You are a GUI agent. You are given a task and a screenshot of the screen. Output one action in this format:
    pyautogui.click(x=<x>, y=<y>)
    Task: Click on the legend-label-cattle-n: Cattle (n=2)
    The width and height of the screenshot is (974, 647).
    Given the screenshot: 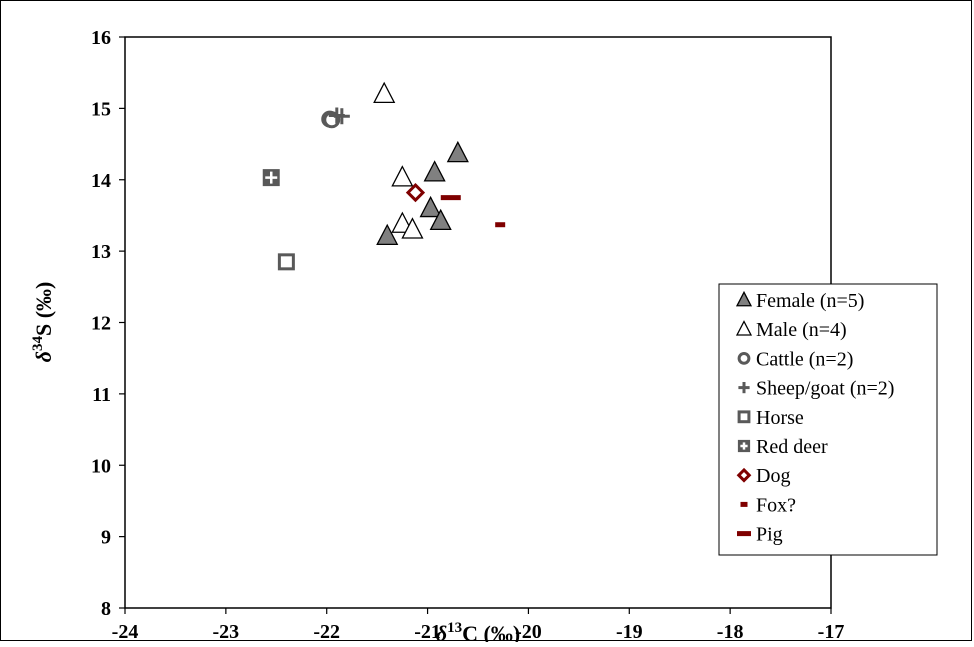 What is the action you would take?
    pyautogui.click(x=804, y=359)
    